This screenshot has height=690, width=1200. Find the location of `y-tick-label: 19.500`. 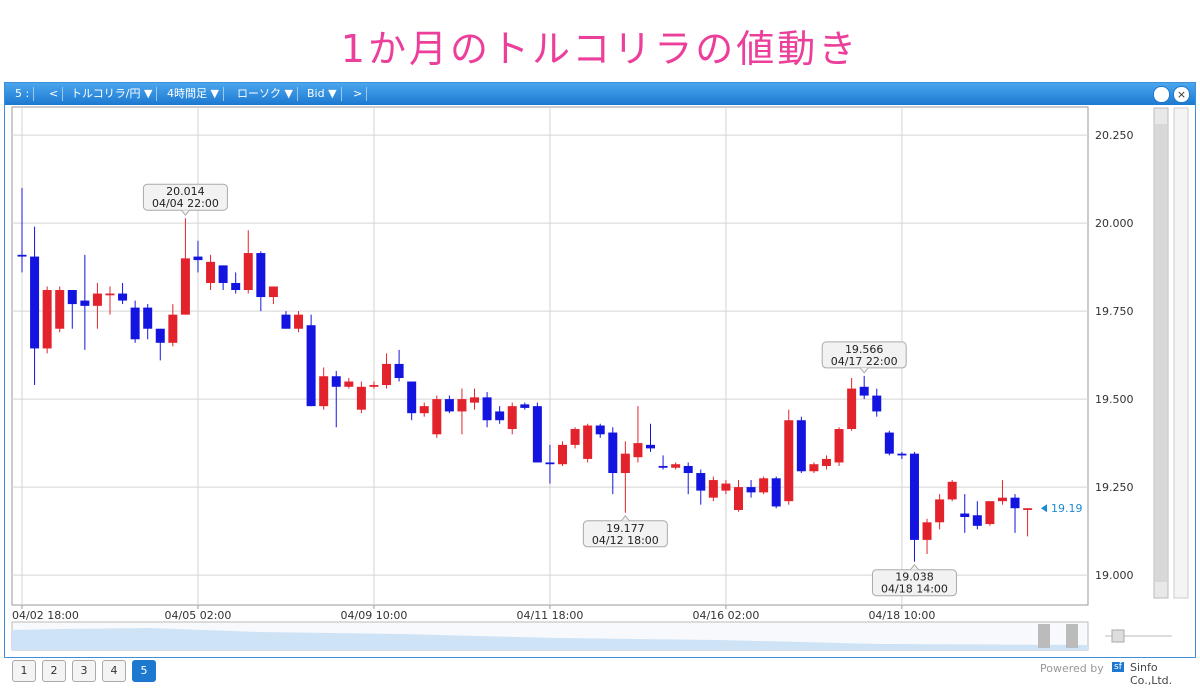

y-tick-label: 19.500 is located at coordinates (1114, 399).